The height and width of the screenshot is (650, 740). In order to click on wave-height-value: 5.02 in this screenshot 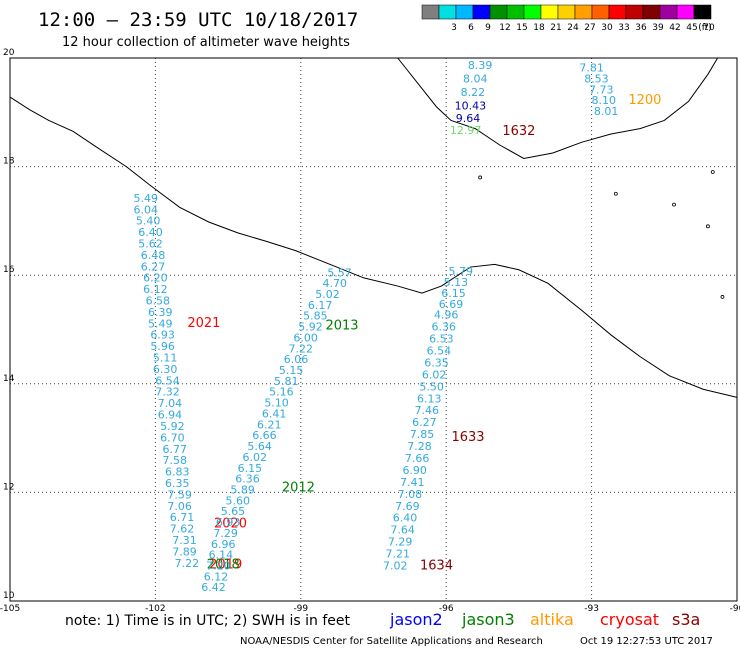, I will do `click(327, 294)`.